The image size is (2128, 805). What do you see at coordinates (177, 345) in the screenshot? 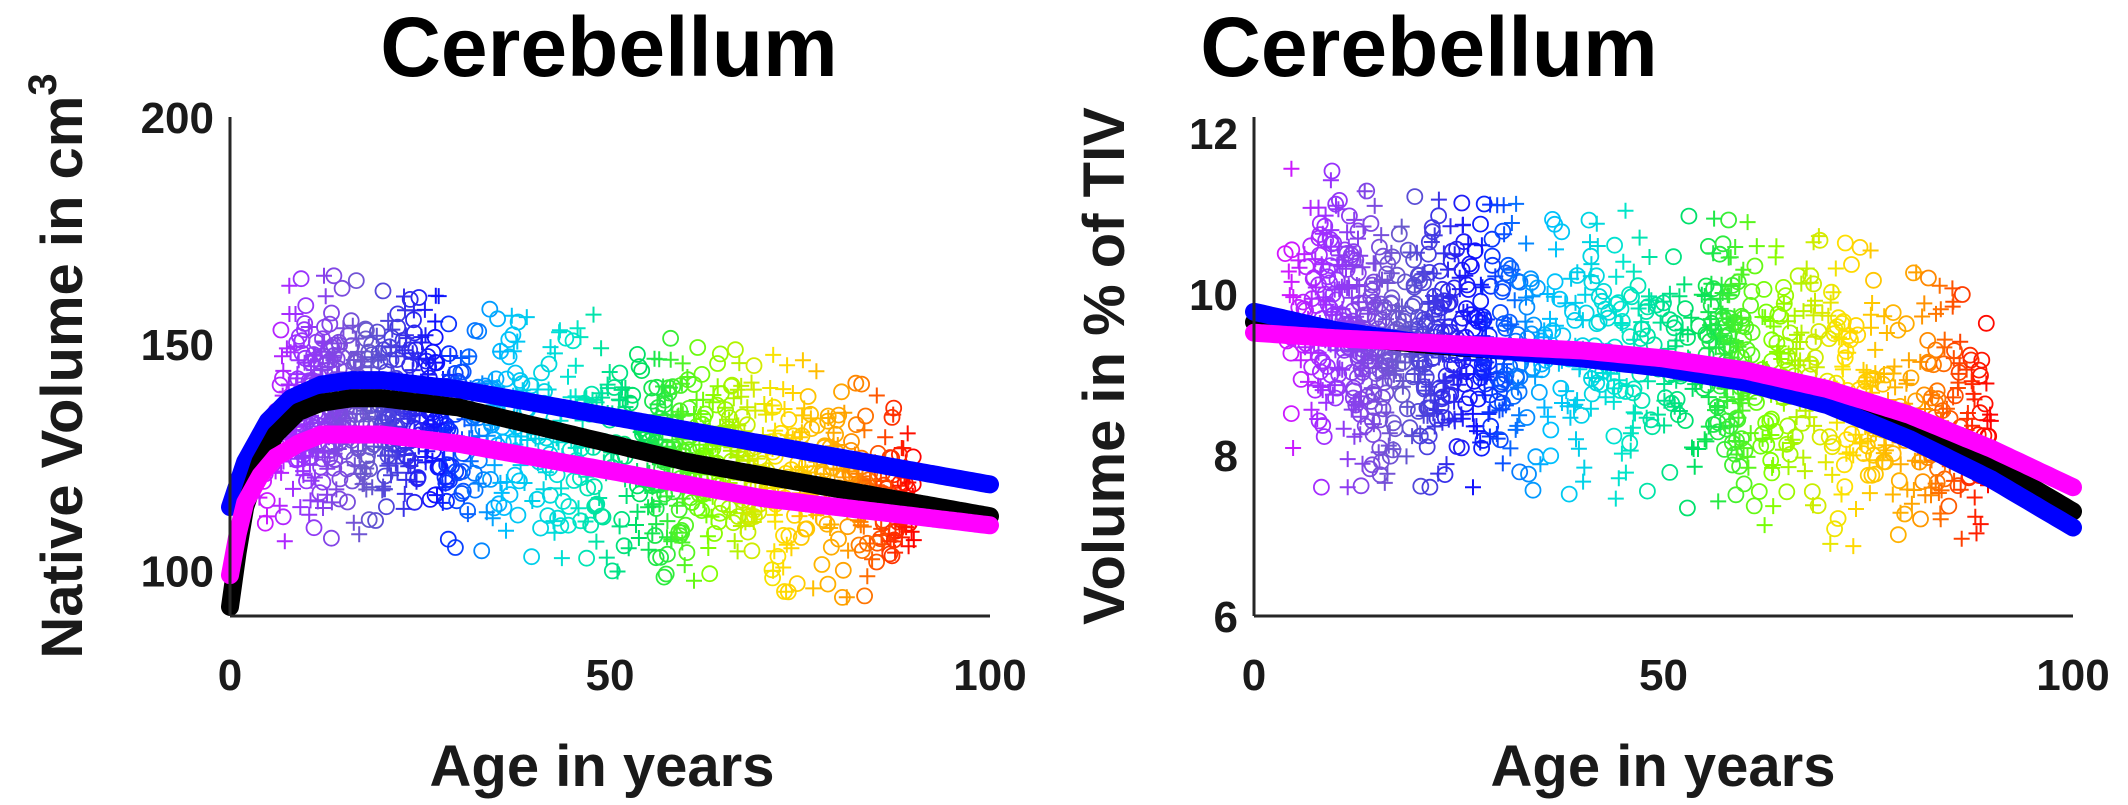
I see `y-tick-label: 150` at bounding box center [177, 345].